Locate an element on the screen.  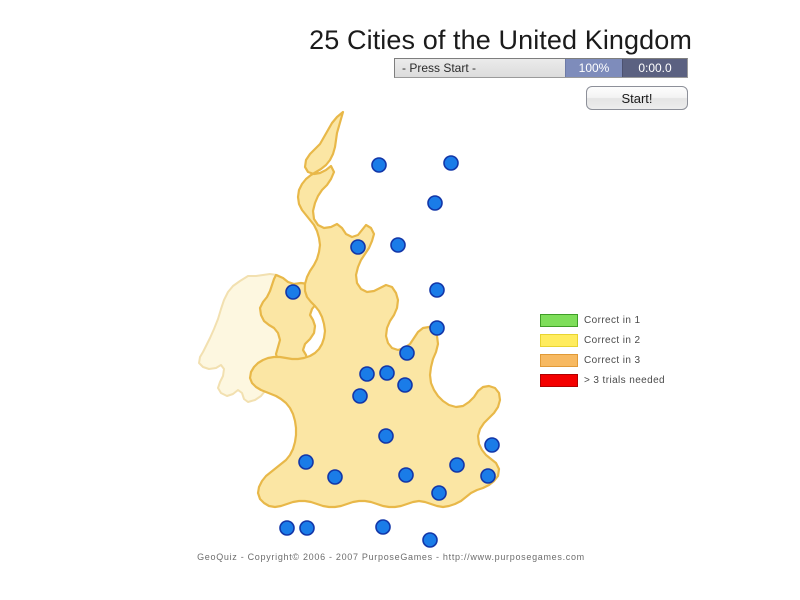
legend-item: Correct in 1 is located at coordinates (615, 320).